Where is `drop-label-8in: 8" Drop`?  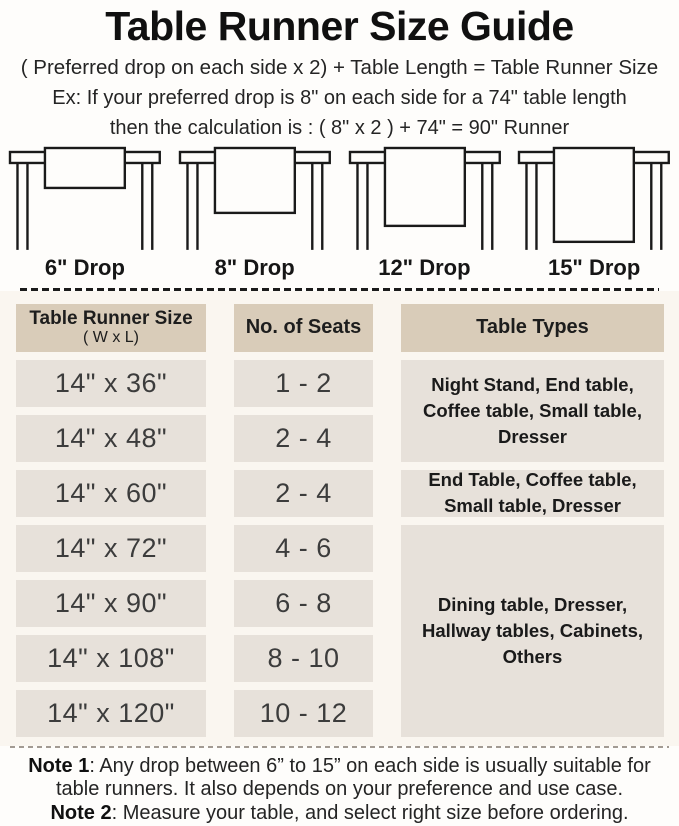
drop-label-8in: 8" Drop is located at coordinates (254, 267).